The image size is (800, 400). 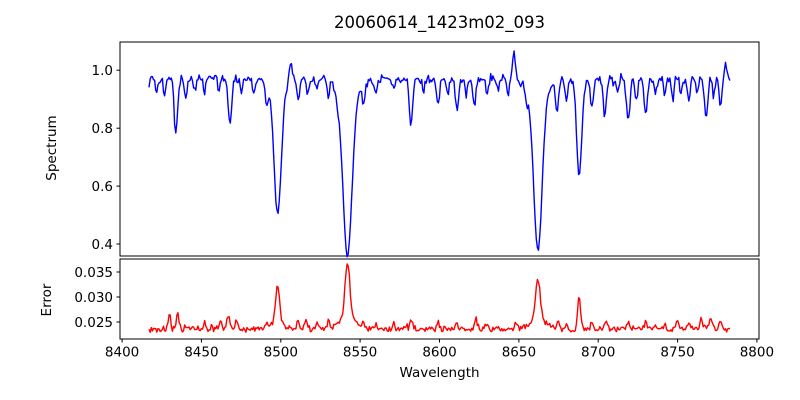 I want to click on x-tick-label: 8450, so click(x=201, y=353).